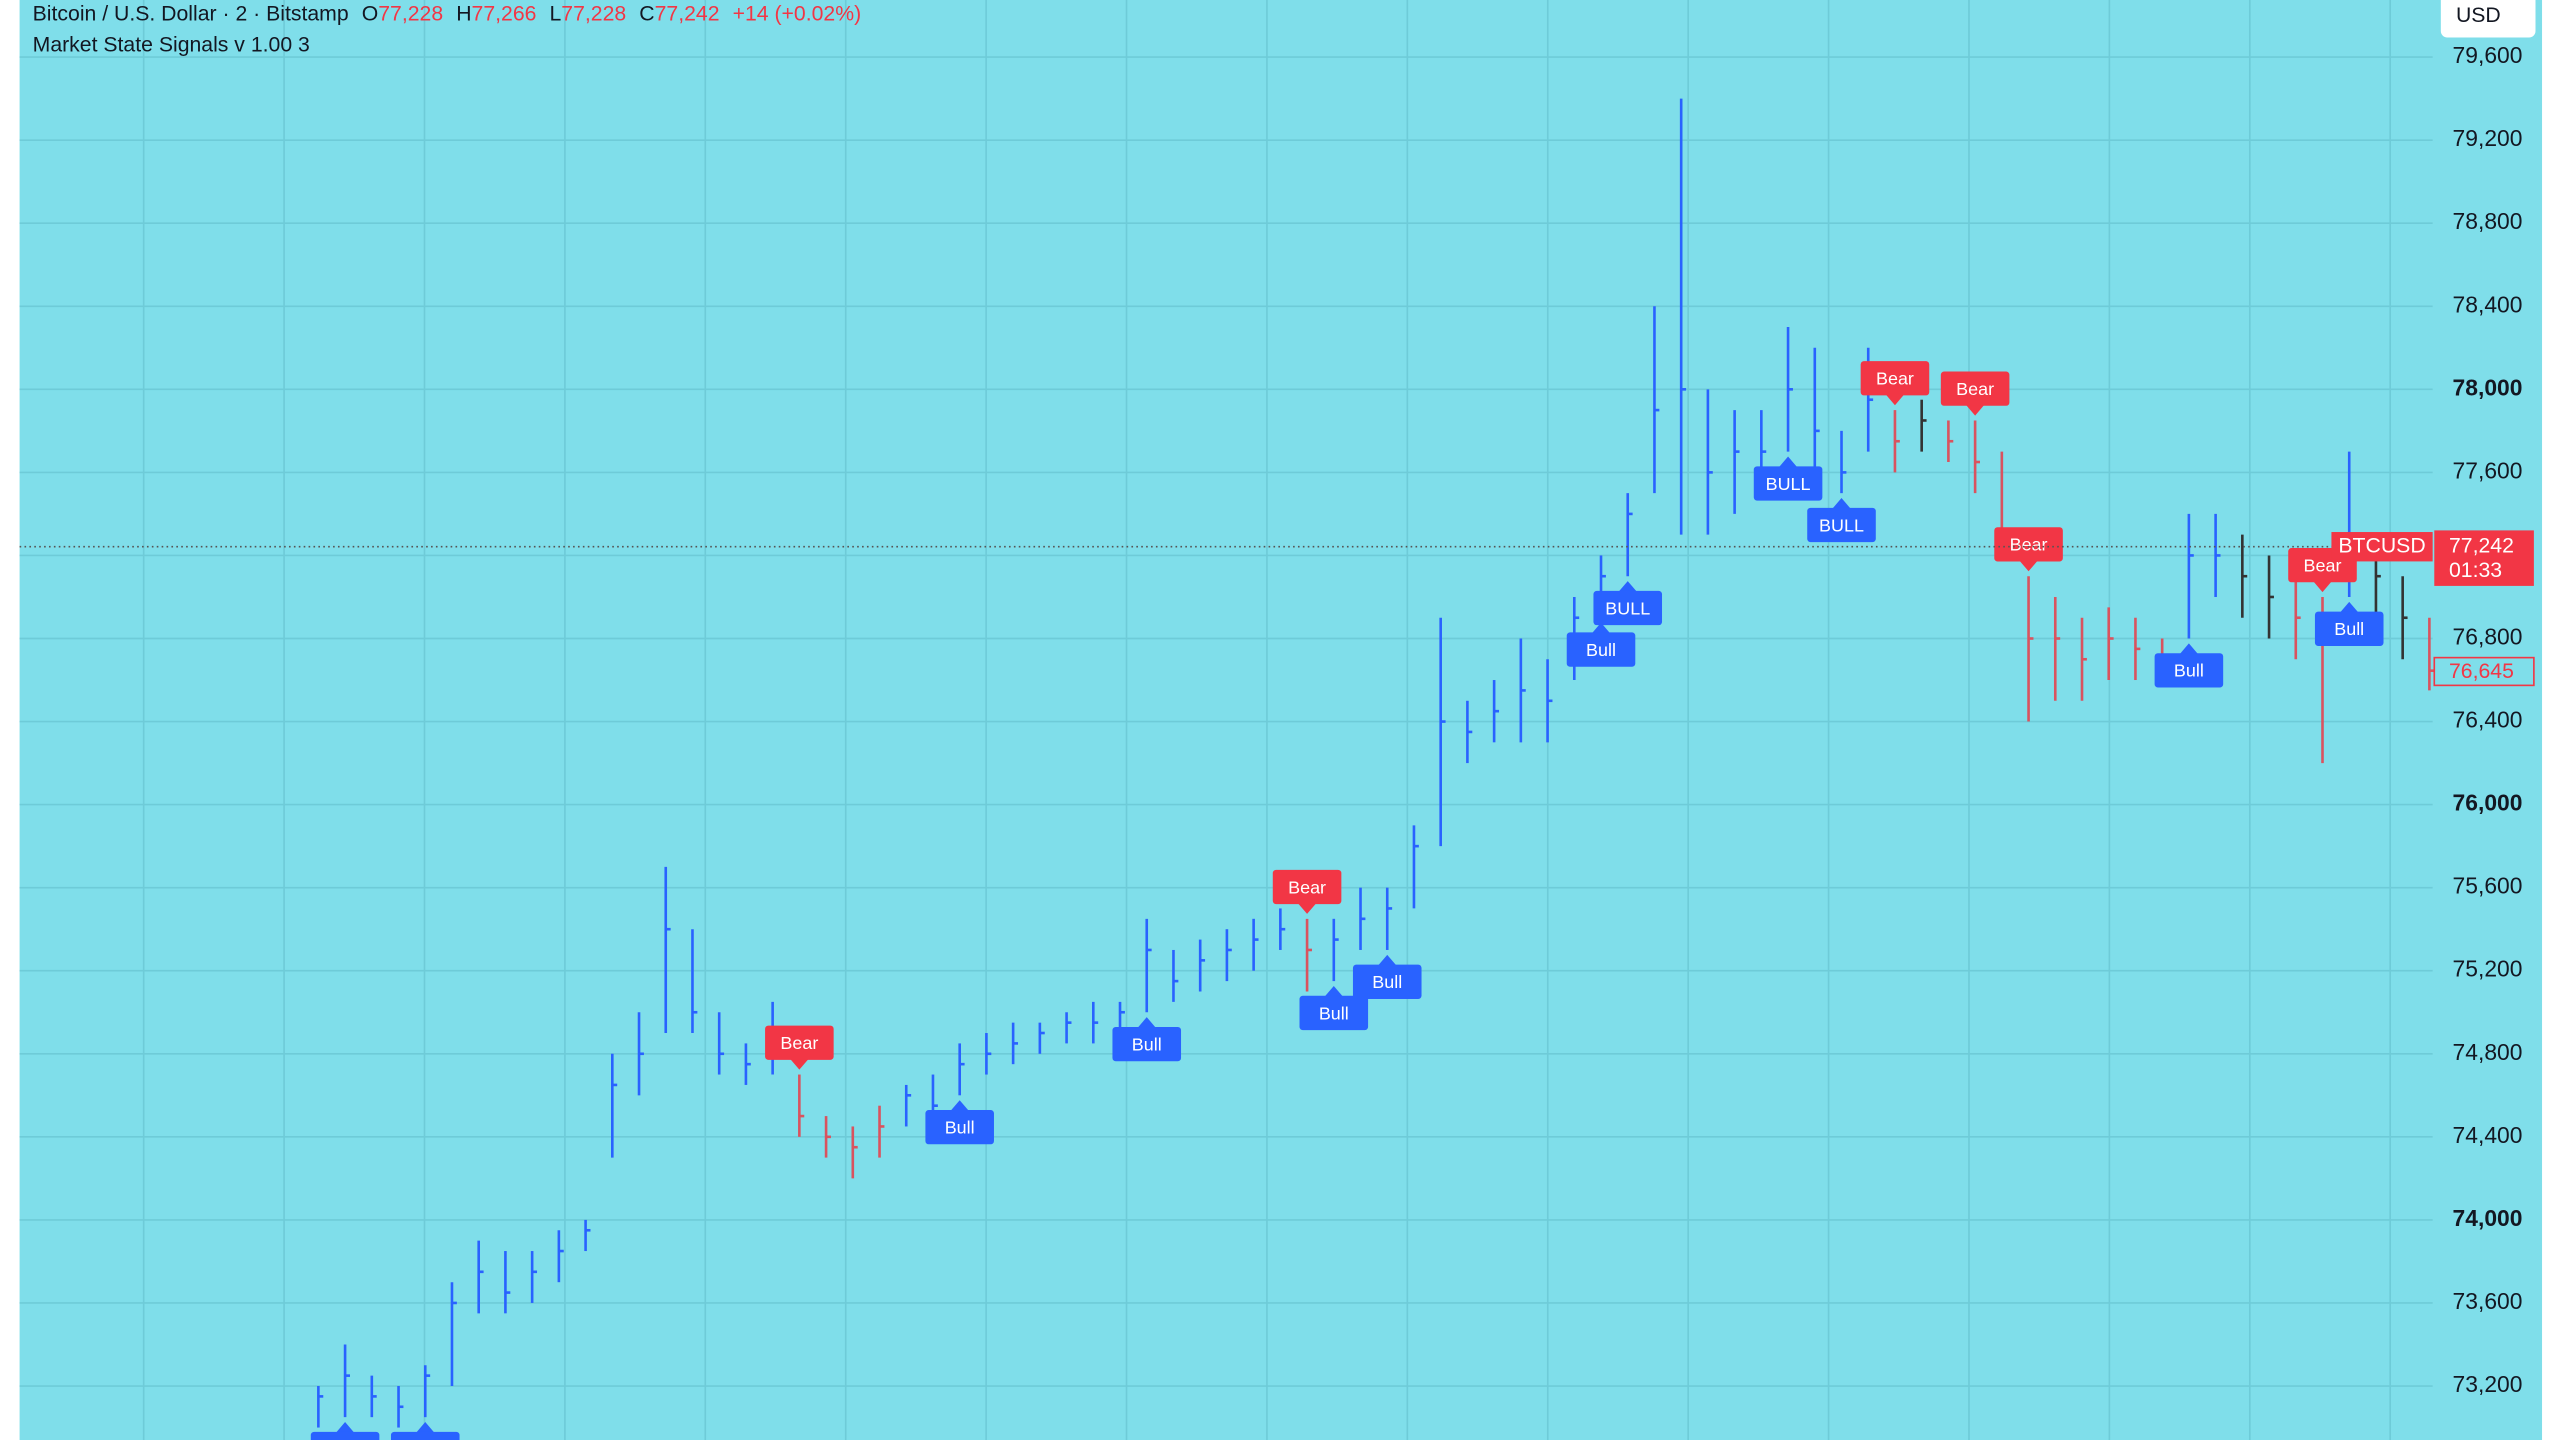 The image size is (2560, 1440). What do you see at coordinates (2488, 886) in the screenshot?
I see `y-tick-label: 75,600` at bounding box center [2488, 886].